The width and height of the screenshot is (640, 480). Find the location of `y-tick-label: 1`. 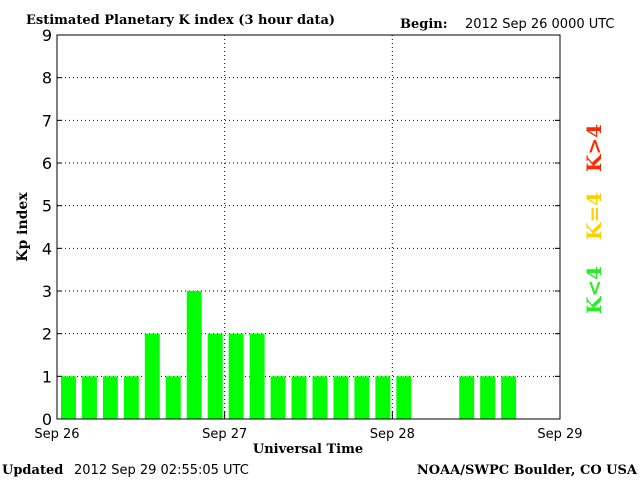

y-tick-label: 1 is located at coordinates (47, 376).